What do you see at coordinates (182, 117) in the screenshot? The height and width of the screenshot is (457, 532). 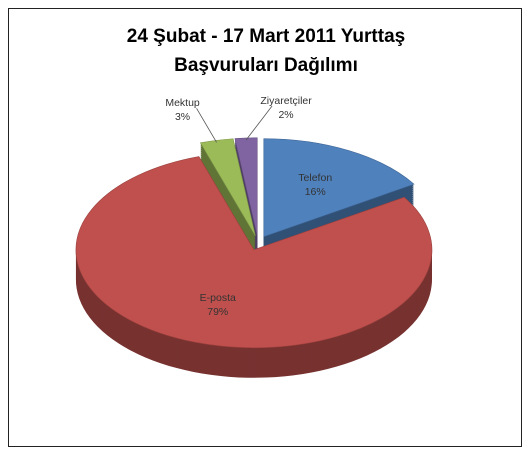 I see `data-label-value: 3%` at bounding box center [182, 117].